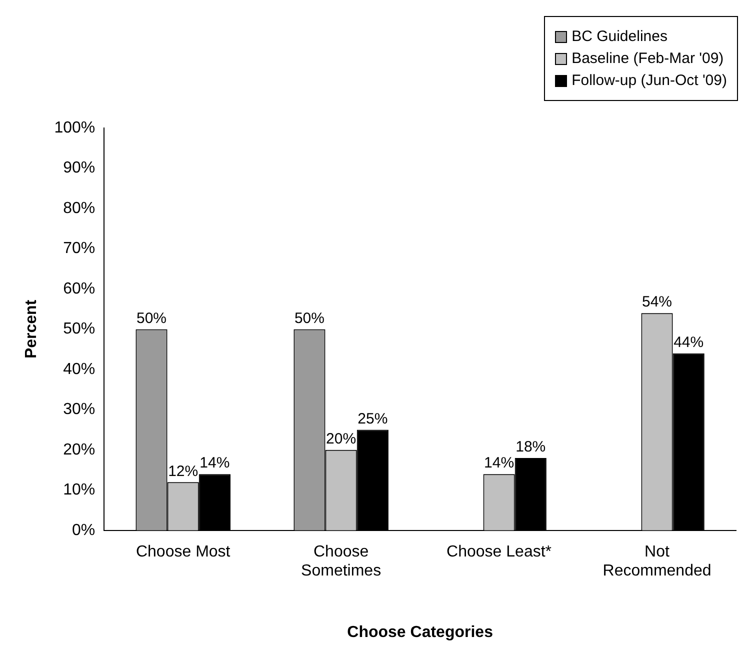 Image resolution: width=754 pixels, height=664 pixels. I want to click on data-label: 20%, so click(341, 439).